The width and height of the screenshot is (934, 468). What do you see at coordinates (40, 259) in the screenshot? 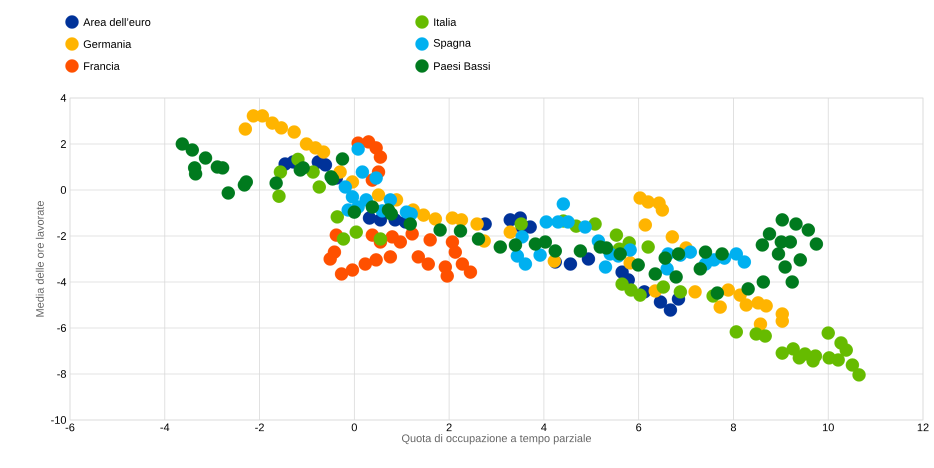
I see `y-axis-title: Media delle ore lavorate` at bounding box center [40, 259].